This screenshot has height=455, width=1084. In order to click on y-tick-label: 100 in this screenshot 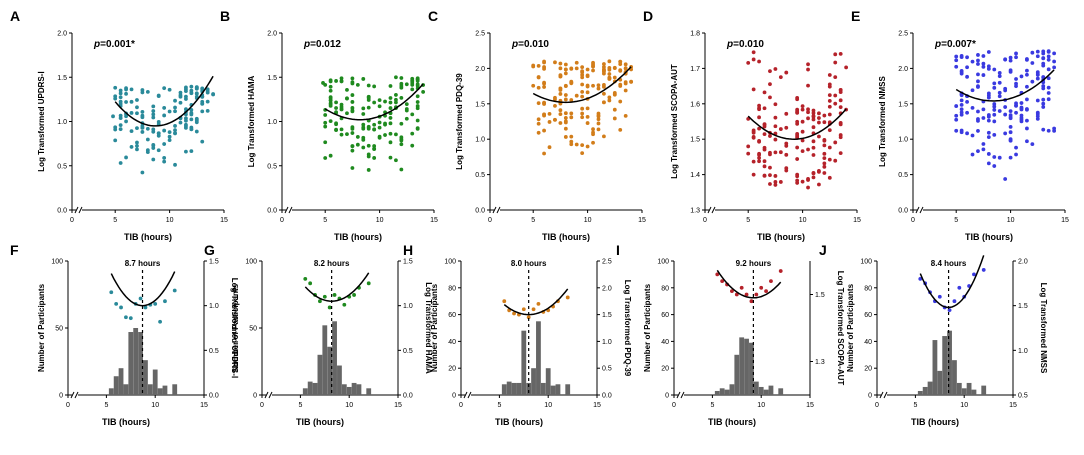, I will do `click(663, 262)`.